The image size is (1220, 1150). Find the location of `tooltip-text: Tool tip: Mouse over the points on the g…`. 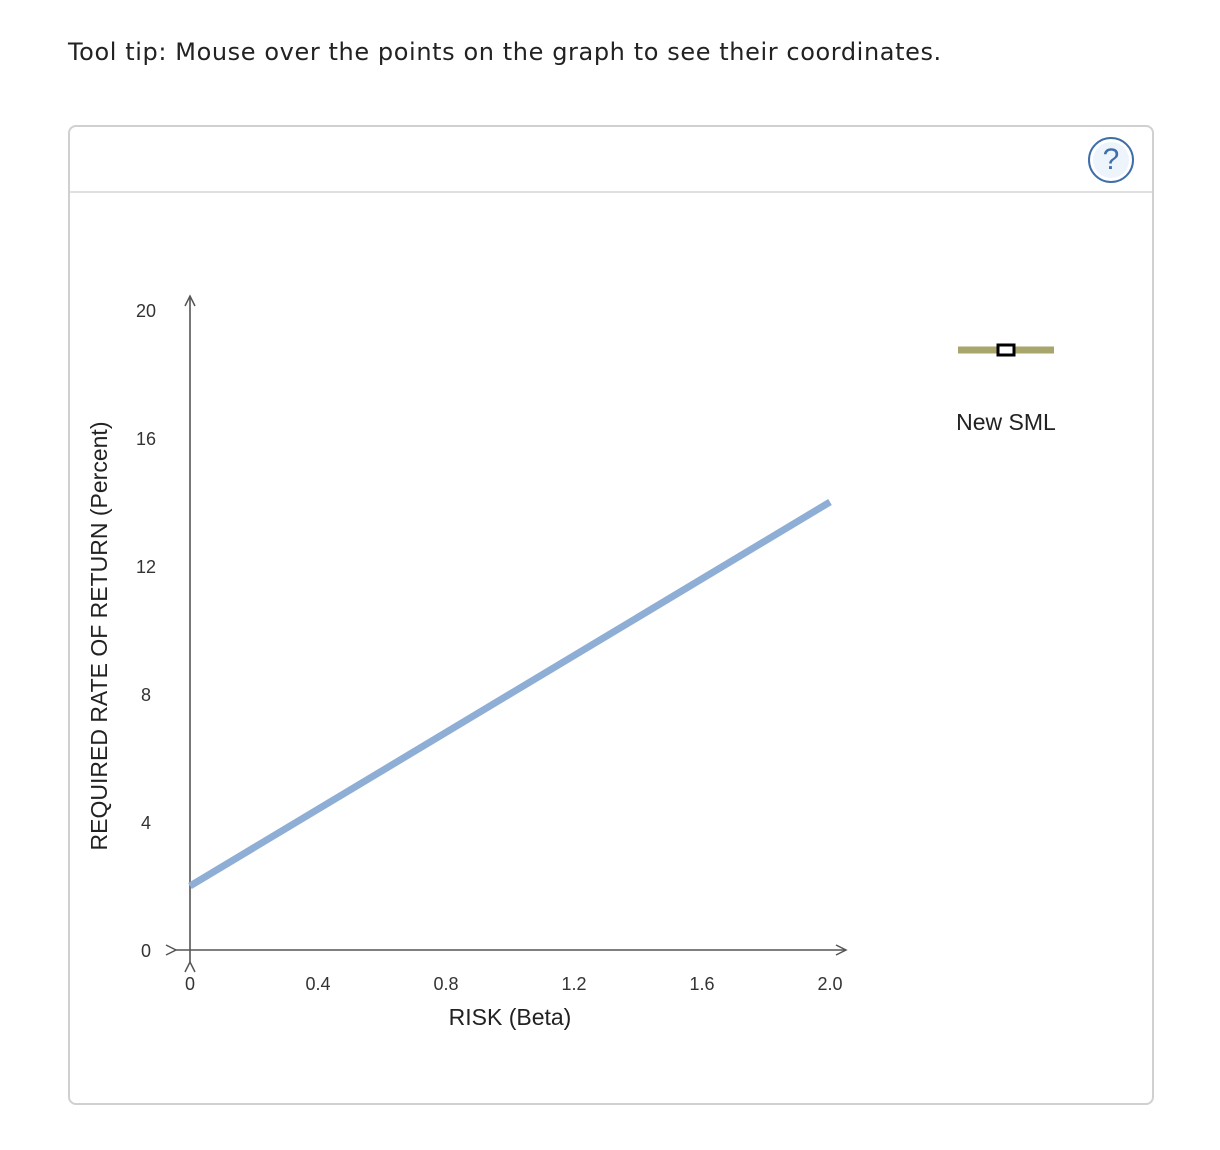

tooltip-text: Tool tip: Mouse over the points on the g… is located at coordinates (505, 52).